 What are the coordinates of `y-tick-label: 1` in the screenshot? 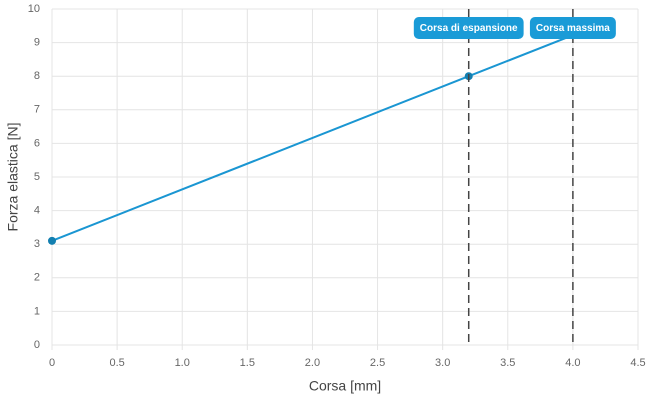 It's located at (37, 311).